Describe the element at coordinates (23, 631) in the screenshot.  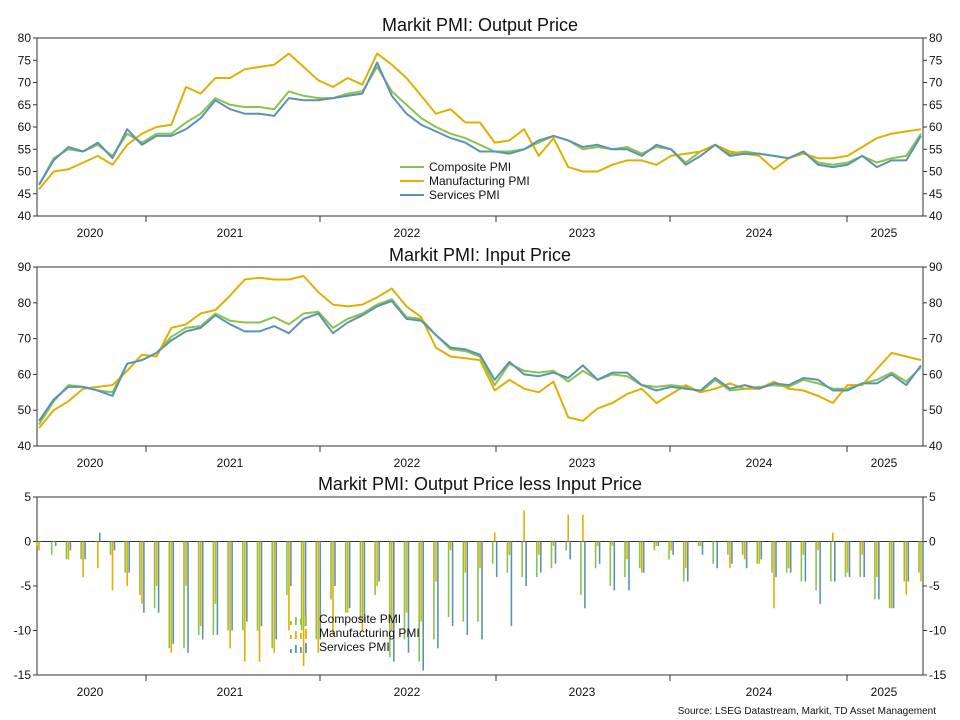
I see `y-tick-label-left: -10` at that location.